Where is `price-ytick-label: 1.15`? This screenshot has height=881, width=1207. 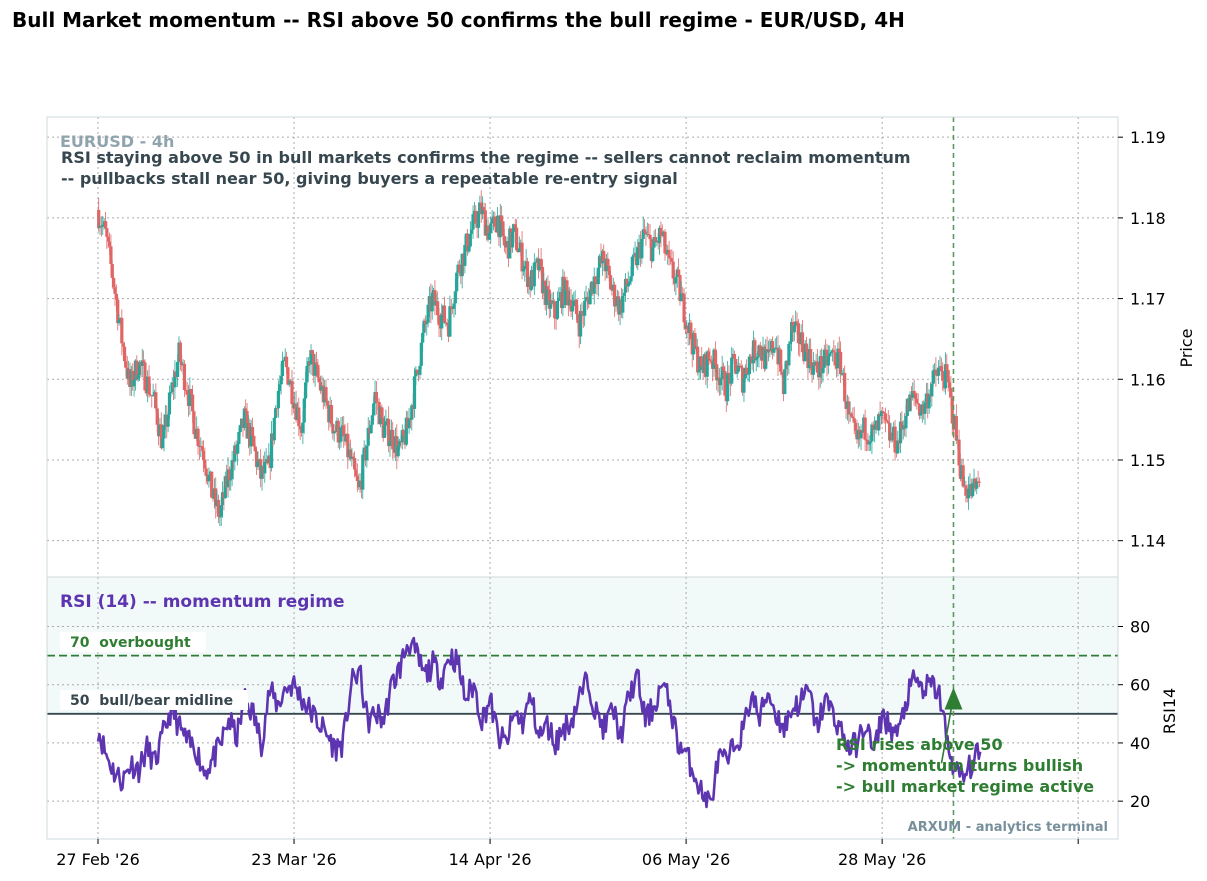 price-ytick-label: 1.15 is located at coordinates (1148, 460).